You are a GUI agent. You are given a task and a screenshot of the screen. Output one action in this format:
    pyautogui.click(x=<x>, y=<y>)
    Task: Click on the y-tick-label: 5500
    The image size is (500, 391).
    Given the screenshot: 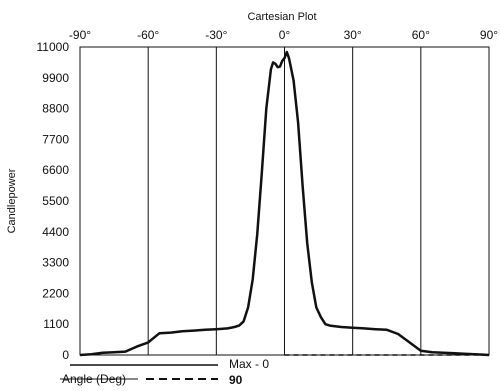 What is the action you would take?
    pyautogui.click(x=55, y=201)
    